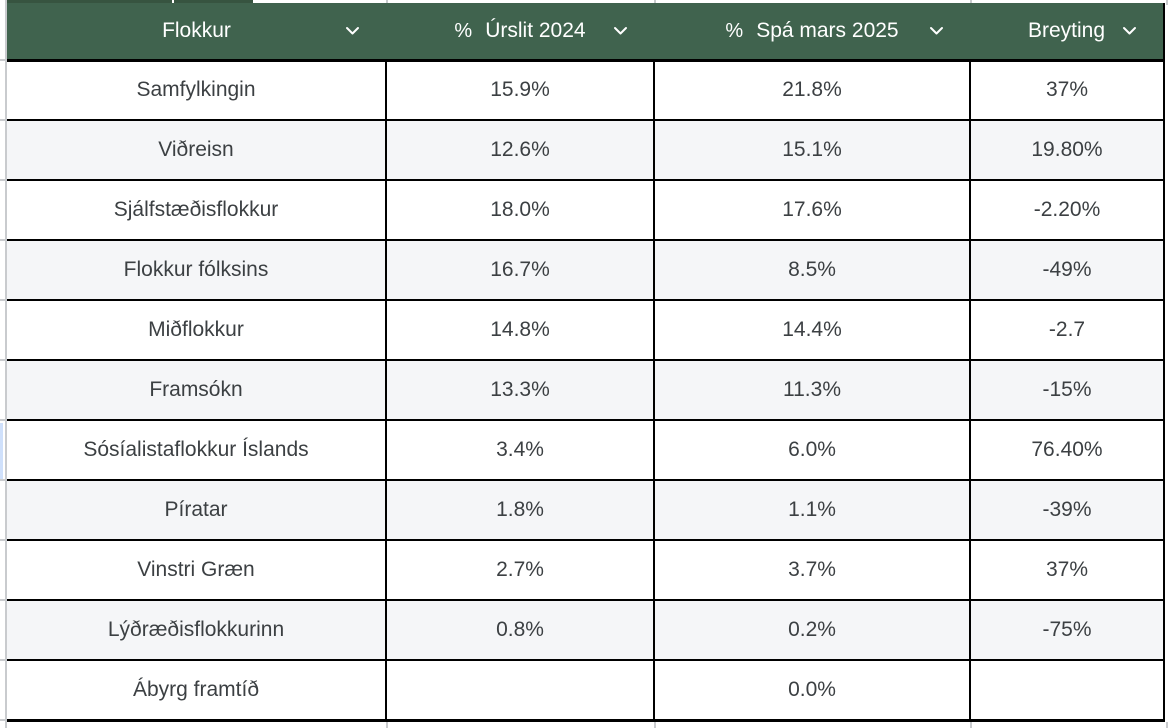  Describe the element at coordinates (812, 210) in the screenshot. I see `table-cell: 17.6%` at that location.